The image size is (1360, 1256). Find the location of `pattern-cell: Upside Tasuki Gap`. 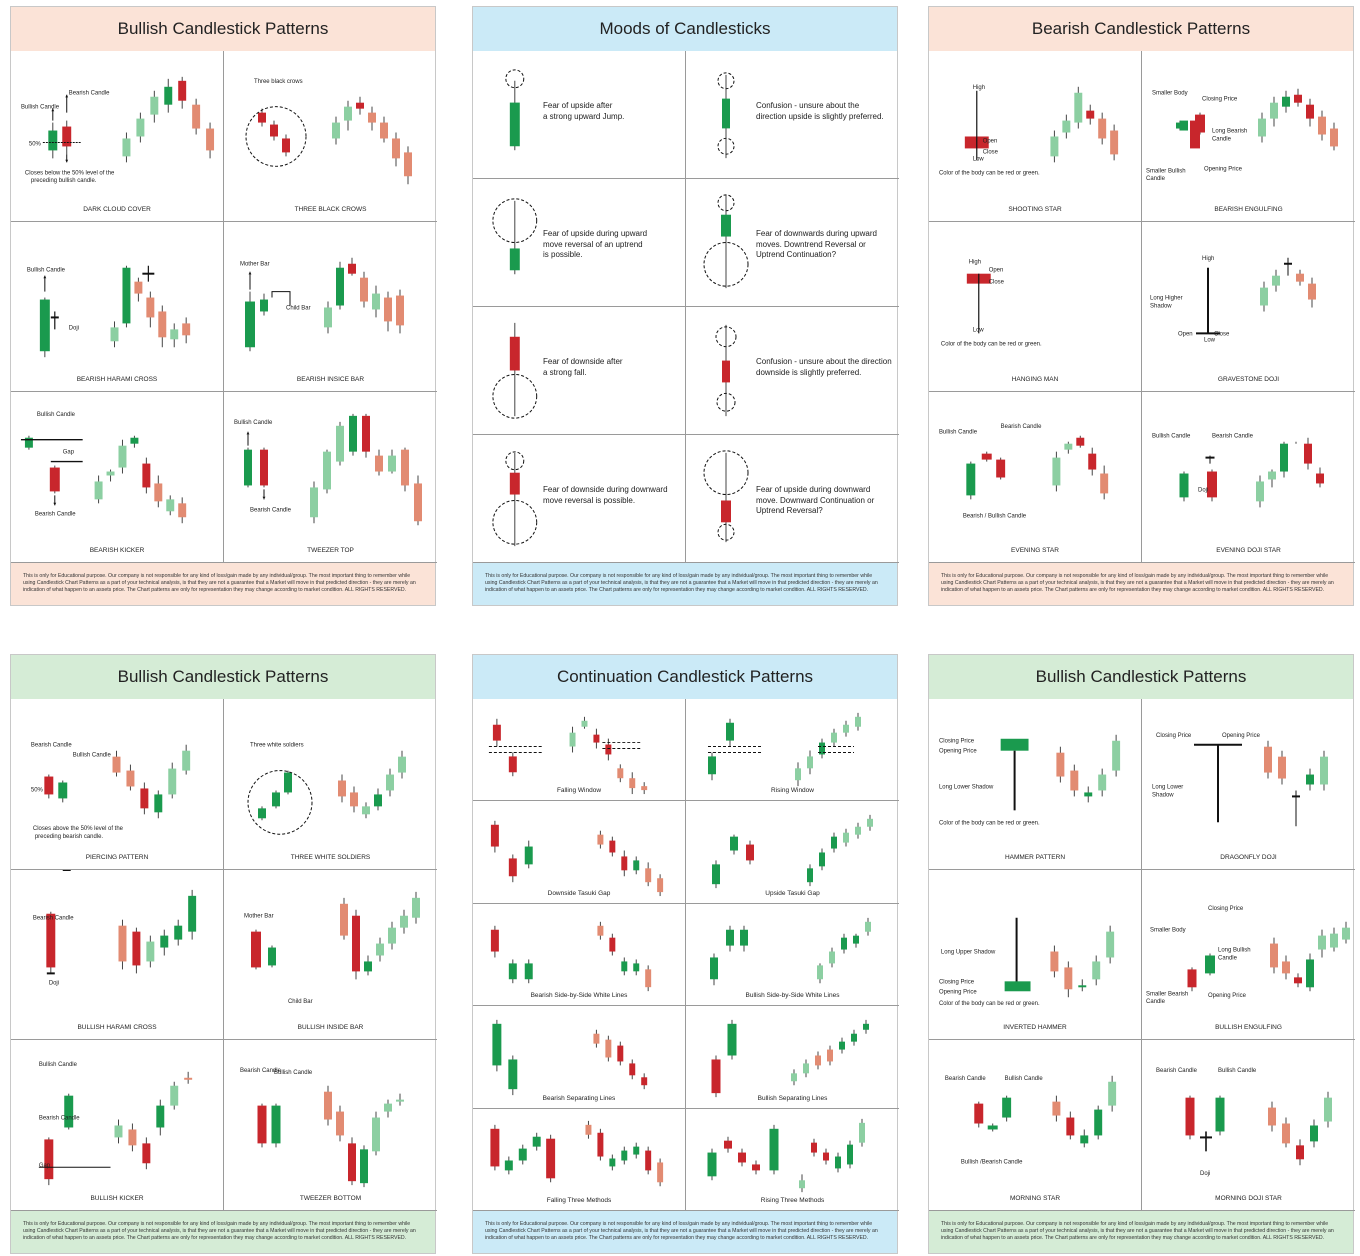

pattern-cell: Upside Tasuki Gap is located at coordinates (792, 852).